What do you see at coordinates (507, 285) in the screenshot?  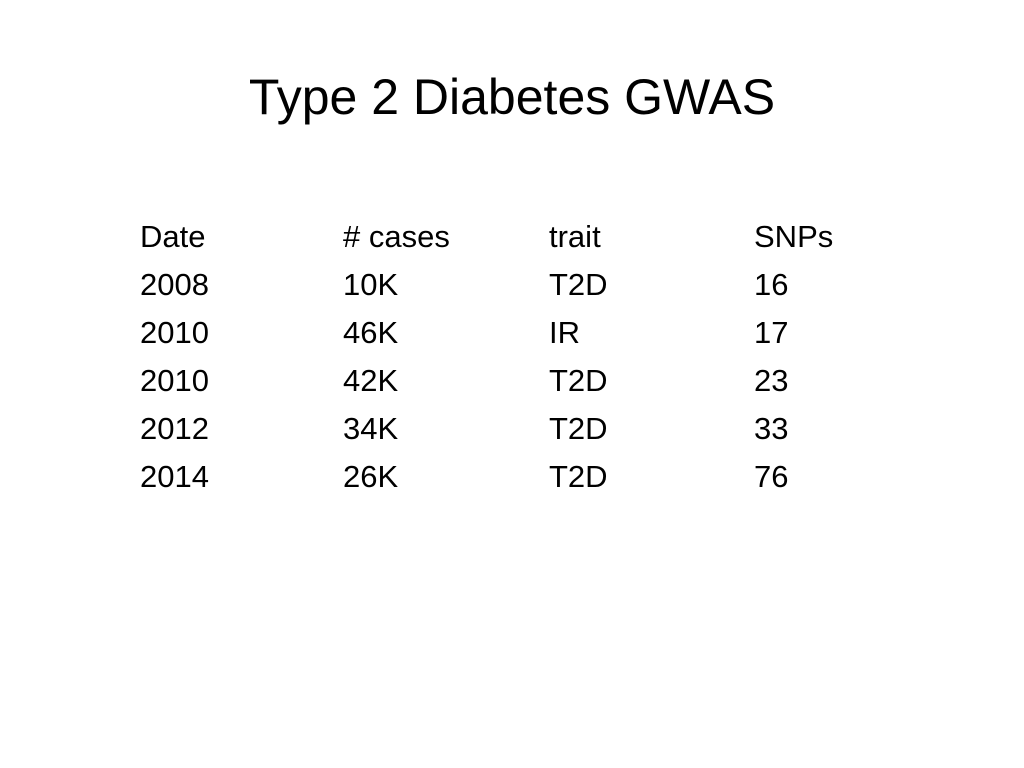 I see `table-row: 2008 10K T2D 16` at bounding box center [507, 285].